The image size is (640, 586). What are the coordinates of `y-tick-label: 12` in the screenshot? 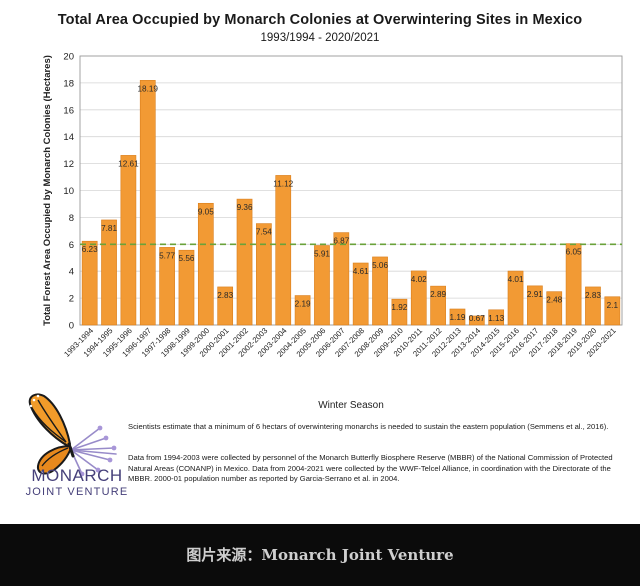 It's located at (68, 164).